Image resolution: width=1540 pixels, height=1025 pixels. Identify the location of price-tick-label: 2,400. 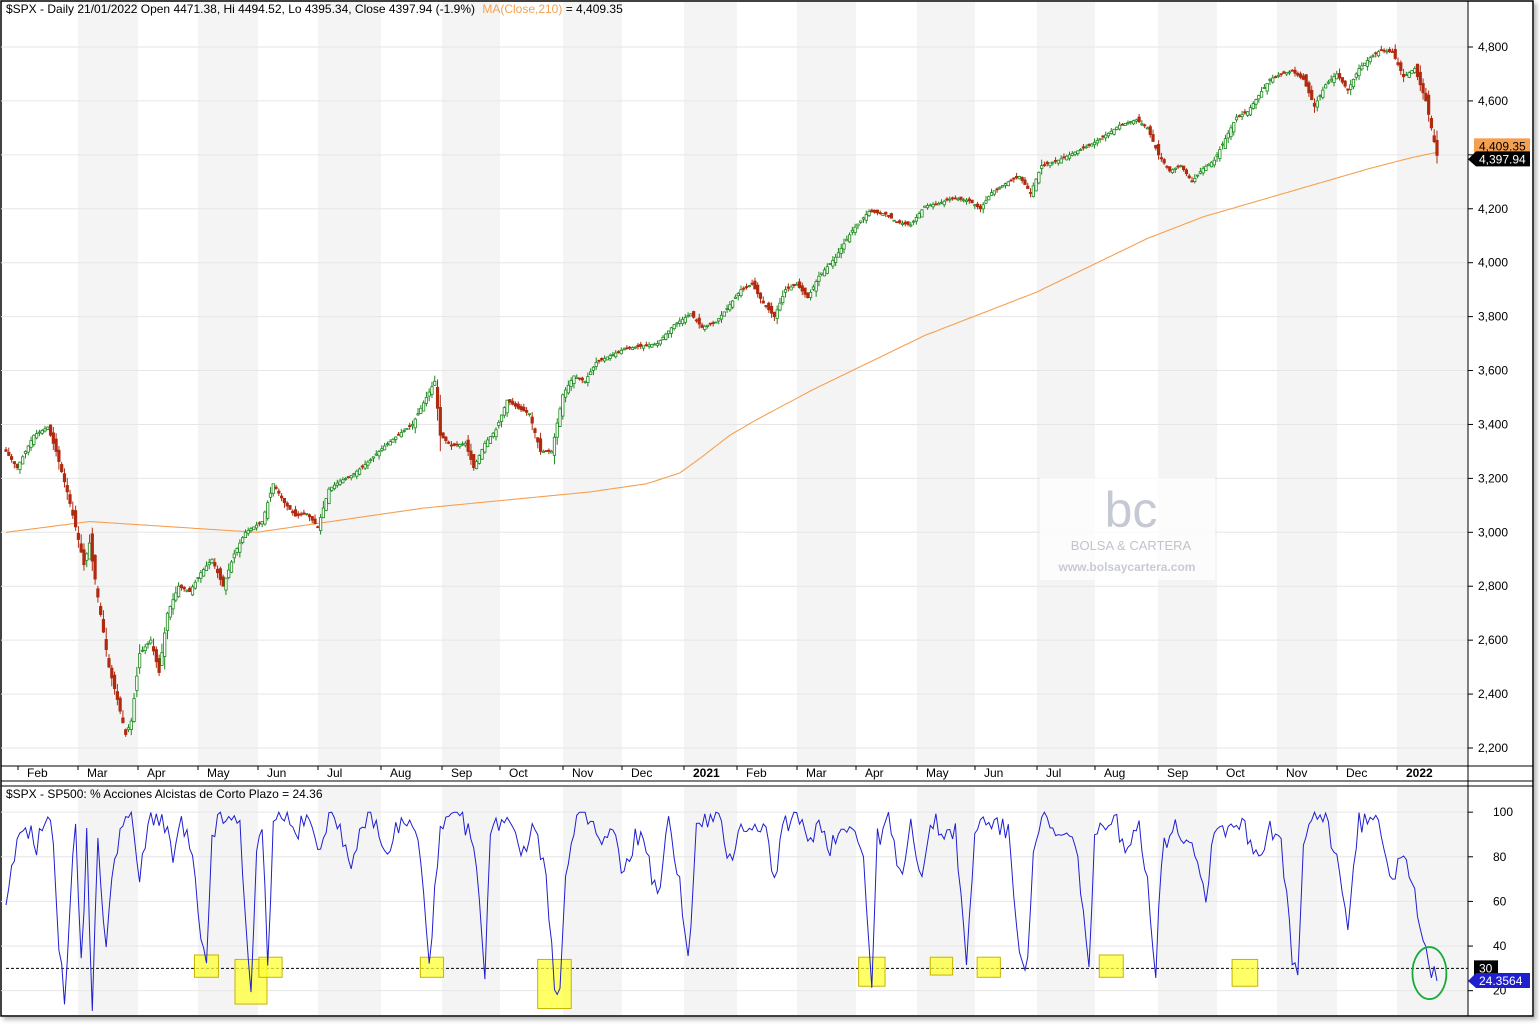
(1493, 694).